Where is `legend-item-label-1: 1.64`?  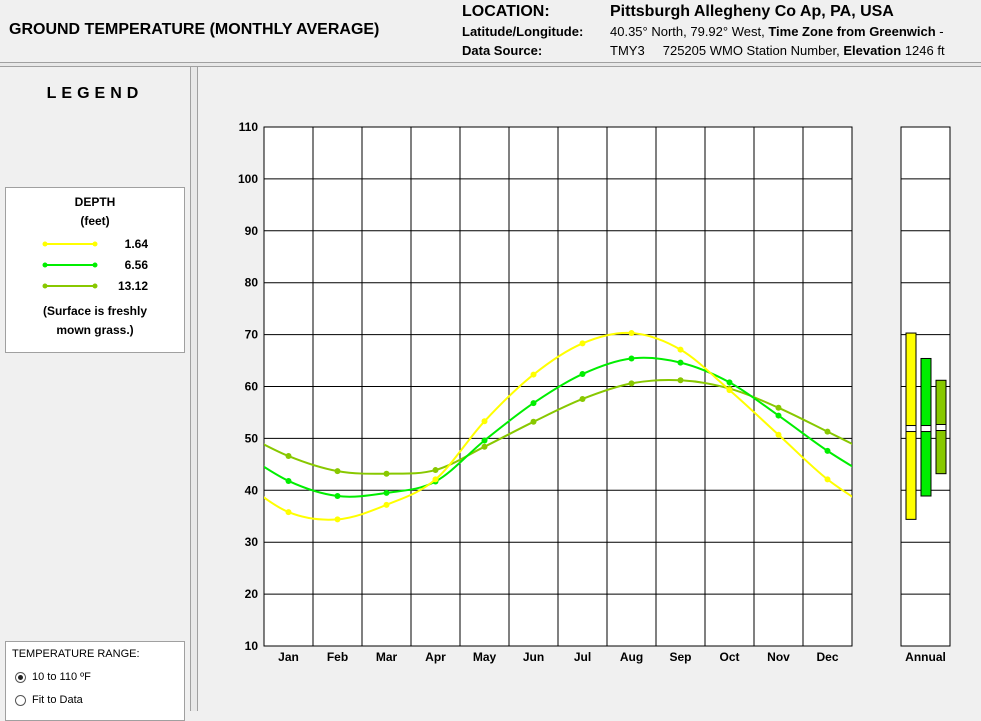 legend-item-label-1: 1.64 is located at coordinates (136, 244).